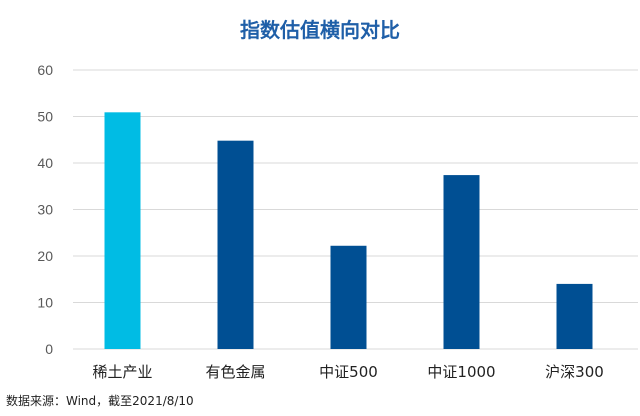 This screenshot has height=416, width=640. What do you see at coordinates (45, 256) in the screenshot?
I see `y-tick-label: 20` at bounding box center [45, 256].